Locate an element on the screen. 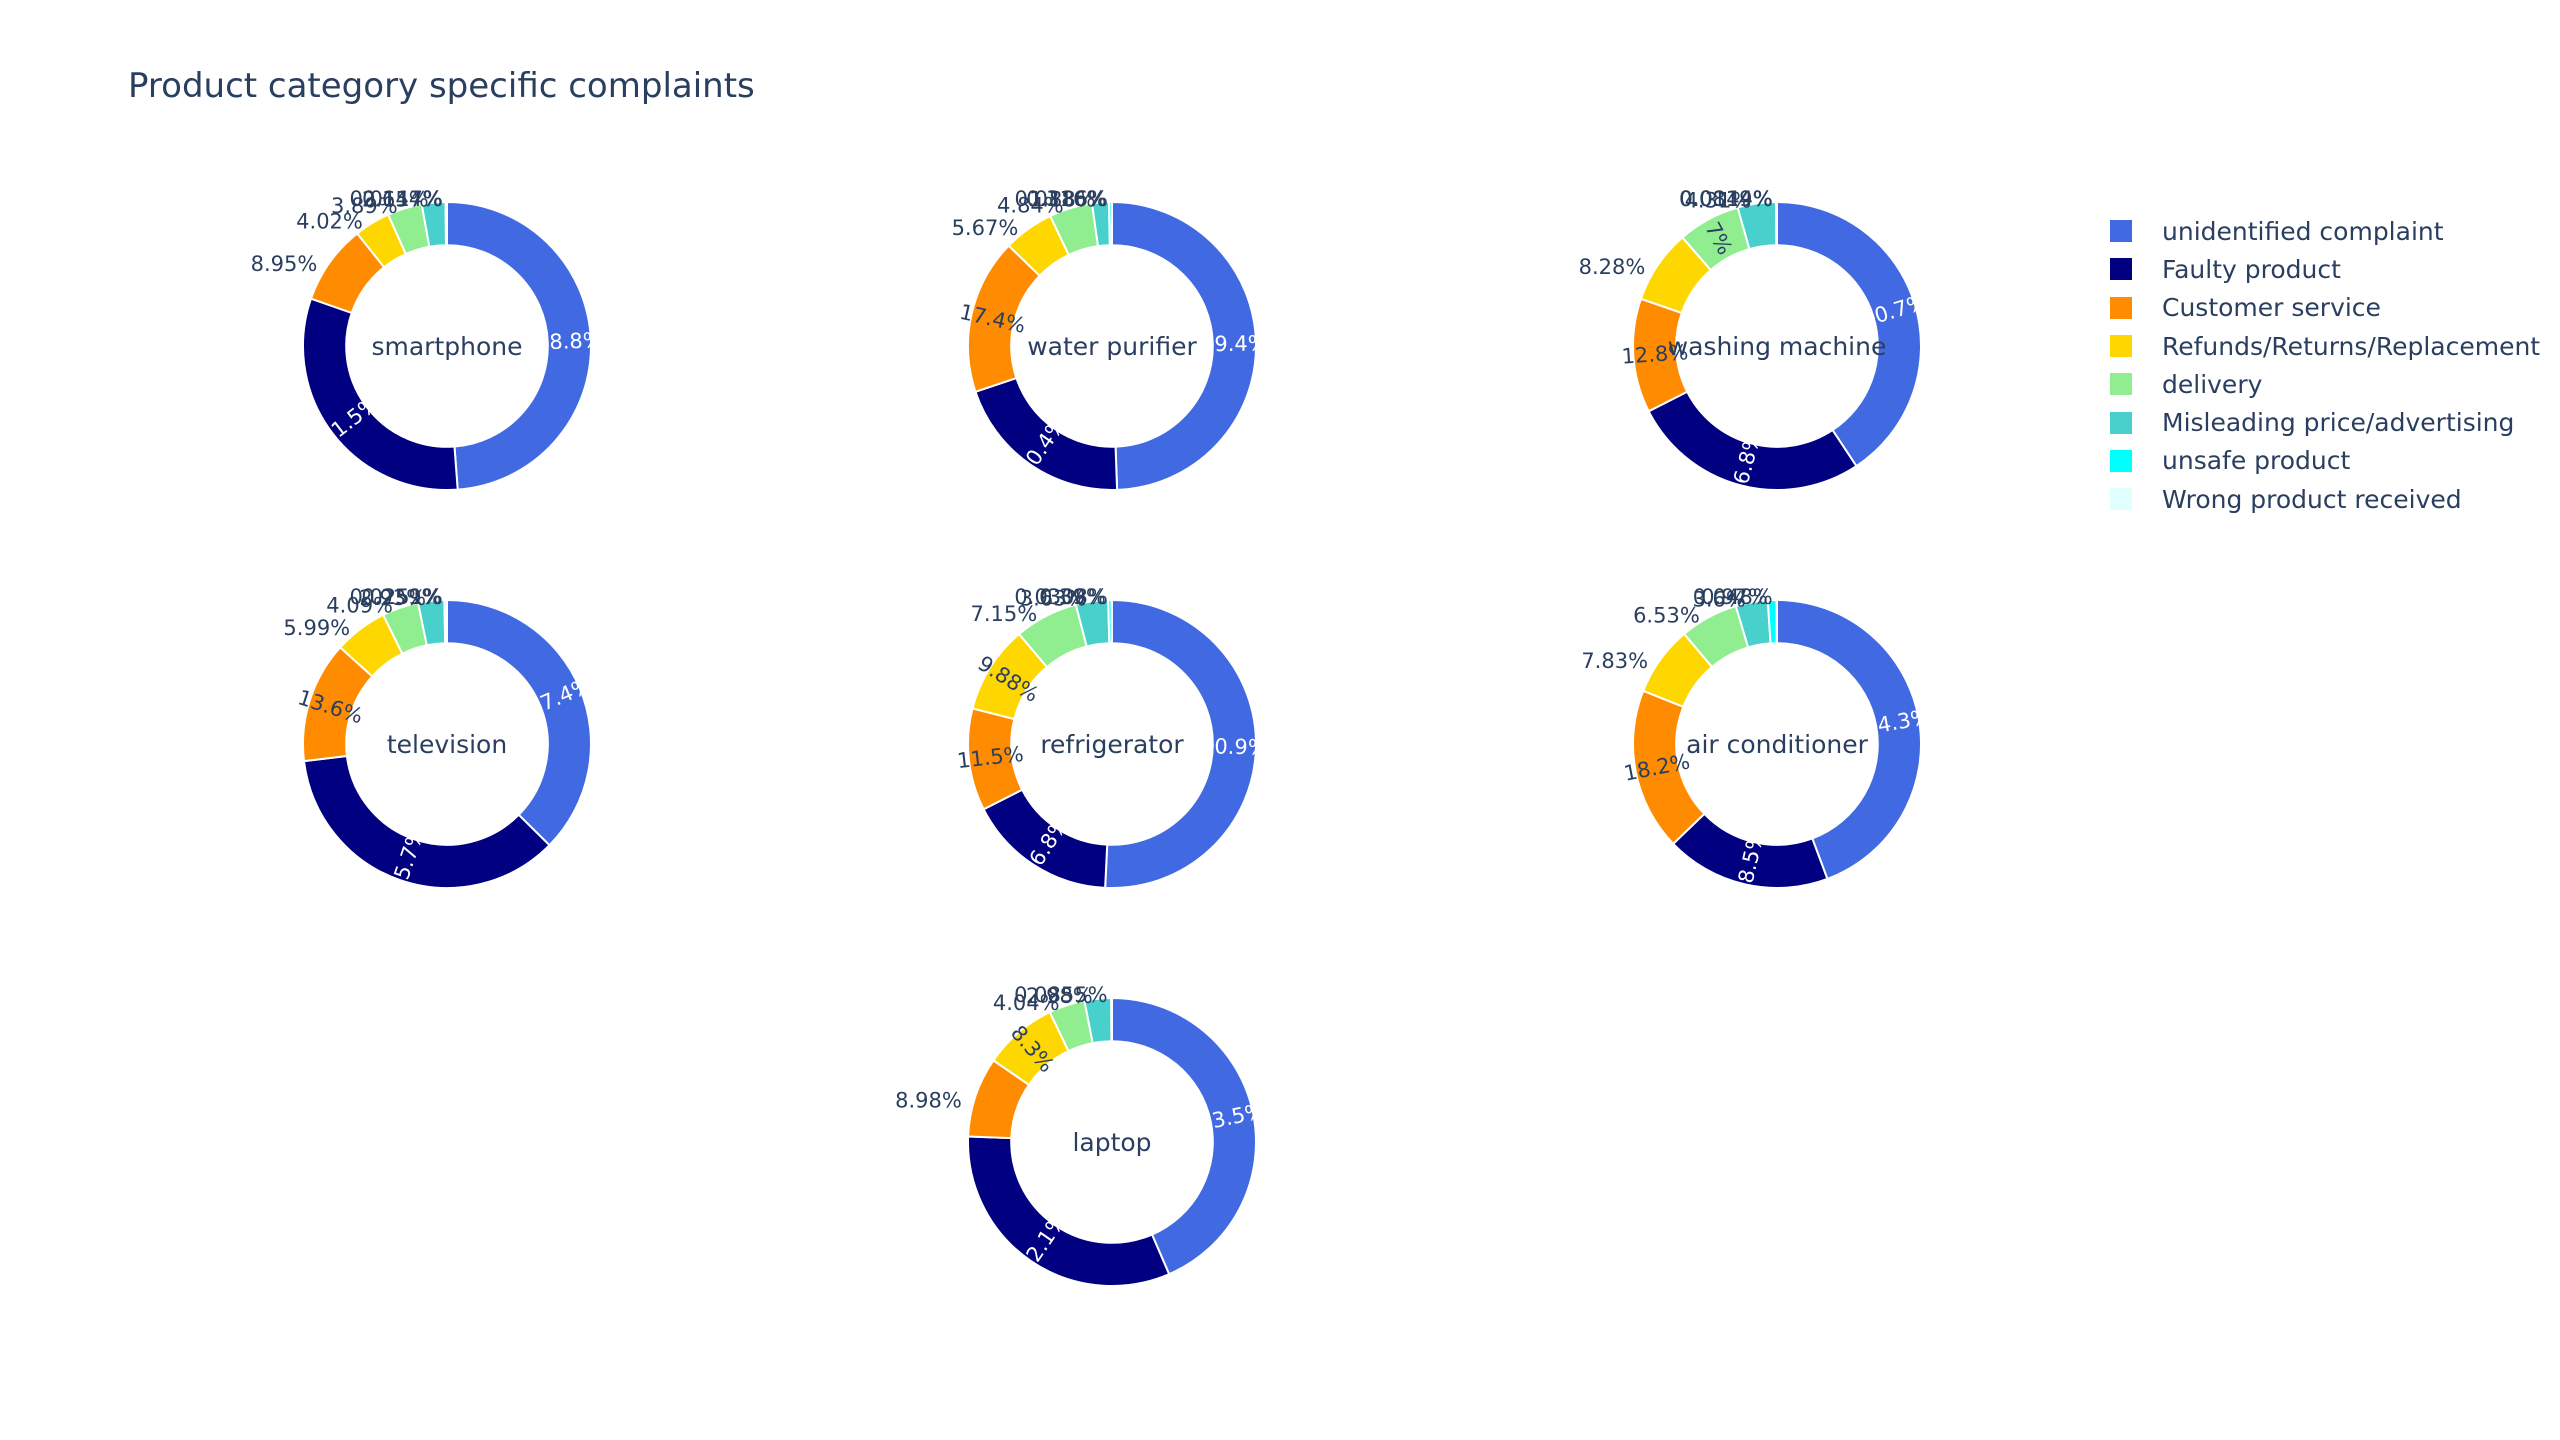 Image resolution: width=2560 pixels, height=1440 pixels. slice-label: 0.0251% is located at coordinates (395, 597).